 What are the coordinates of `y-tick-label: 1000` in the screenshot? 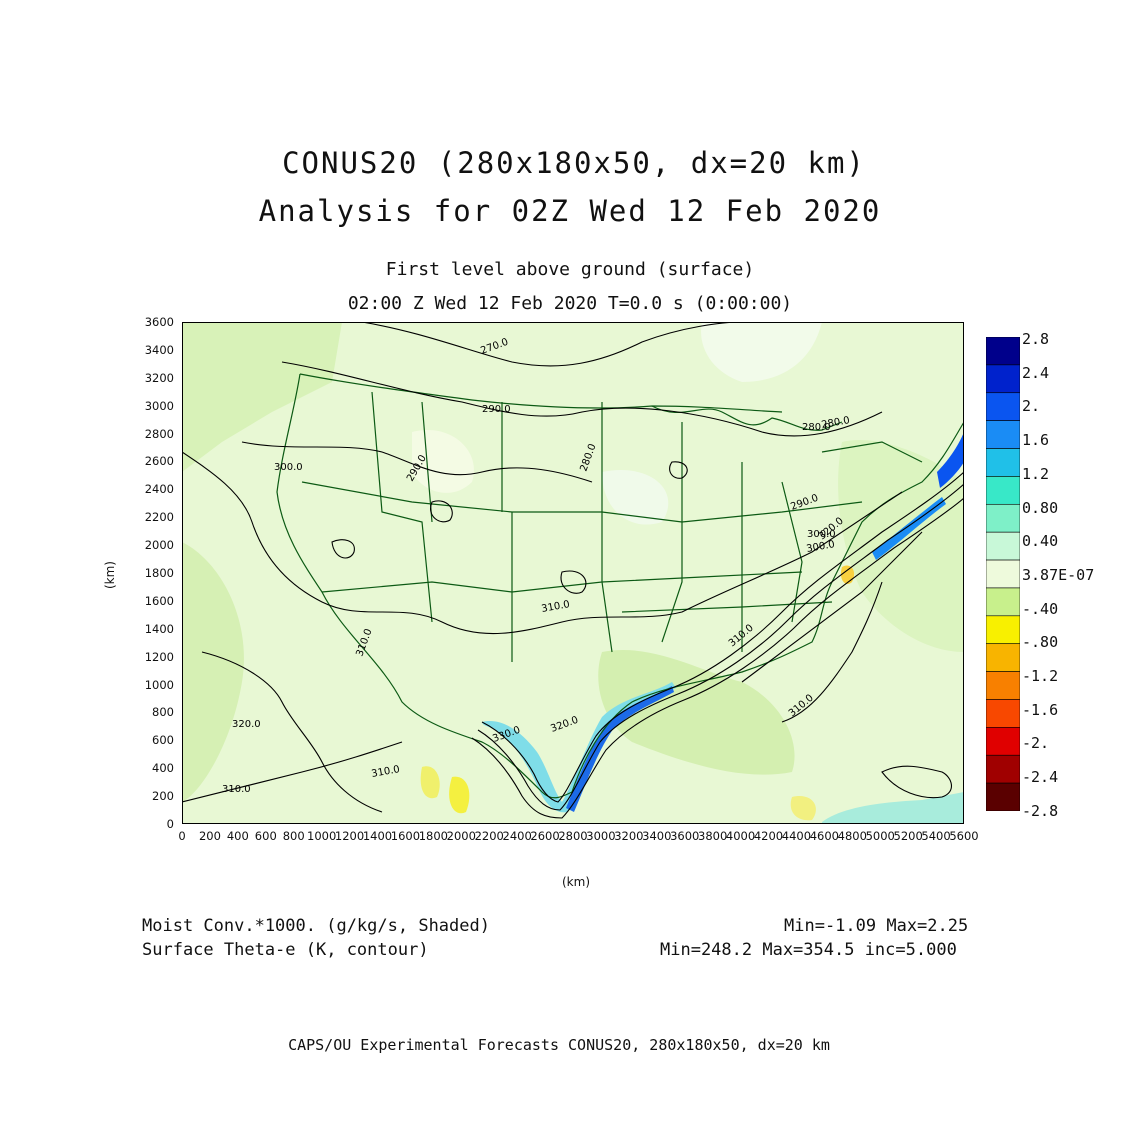 It's located at (159, 684).